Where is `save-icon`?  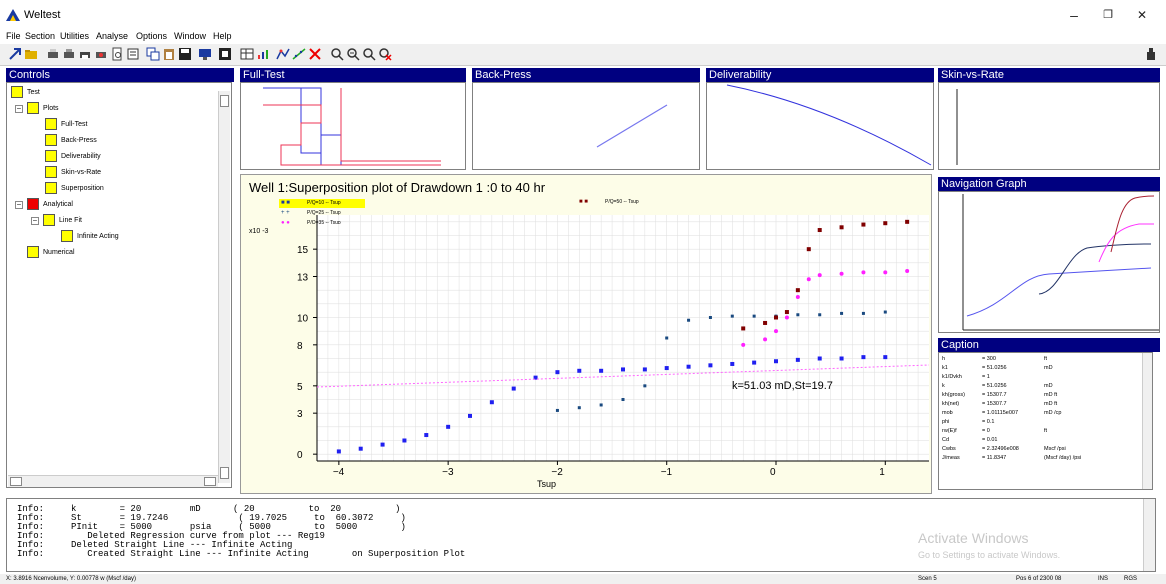
save-icon is located at coordinates (185, 54).